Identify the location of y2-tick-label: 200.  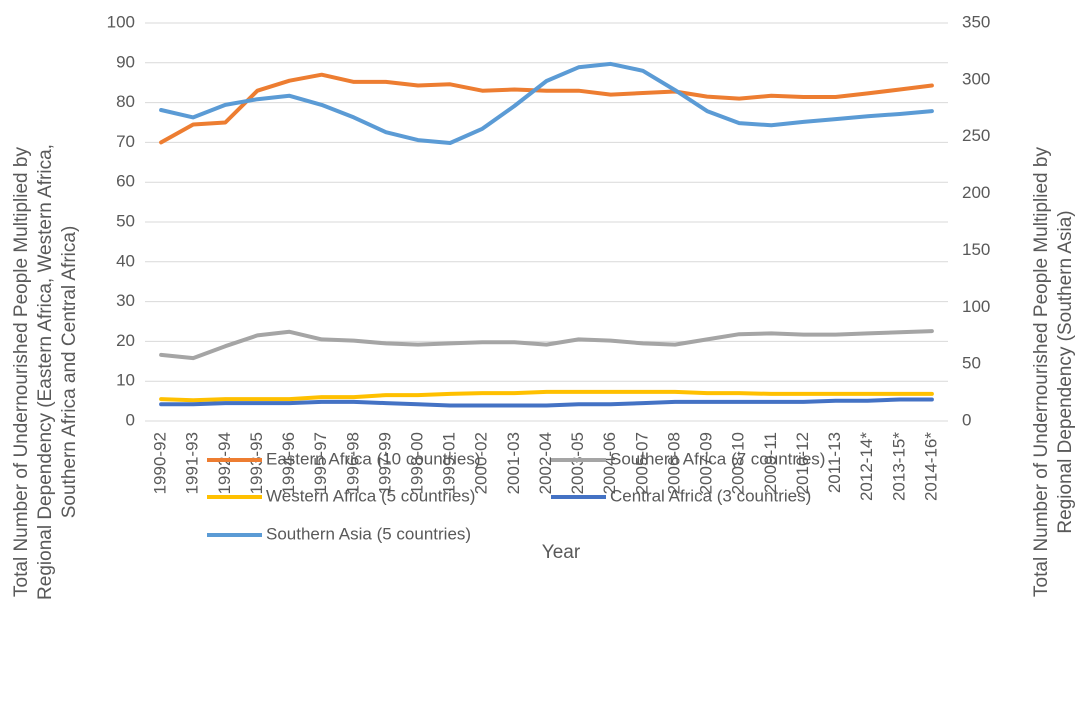
(976, 192).